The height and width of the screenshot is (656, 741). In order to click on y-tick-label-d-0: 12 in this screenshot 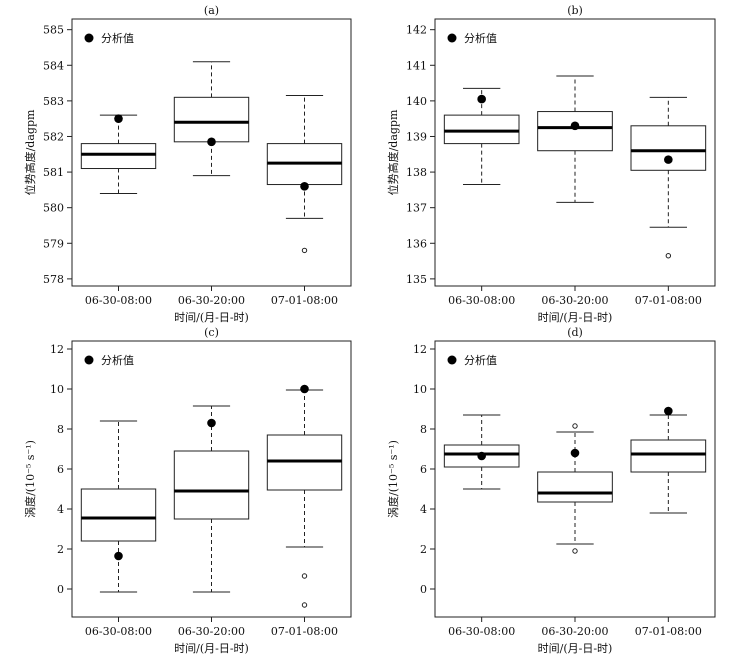, I will do `click(420, 349)`.